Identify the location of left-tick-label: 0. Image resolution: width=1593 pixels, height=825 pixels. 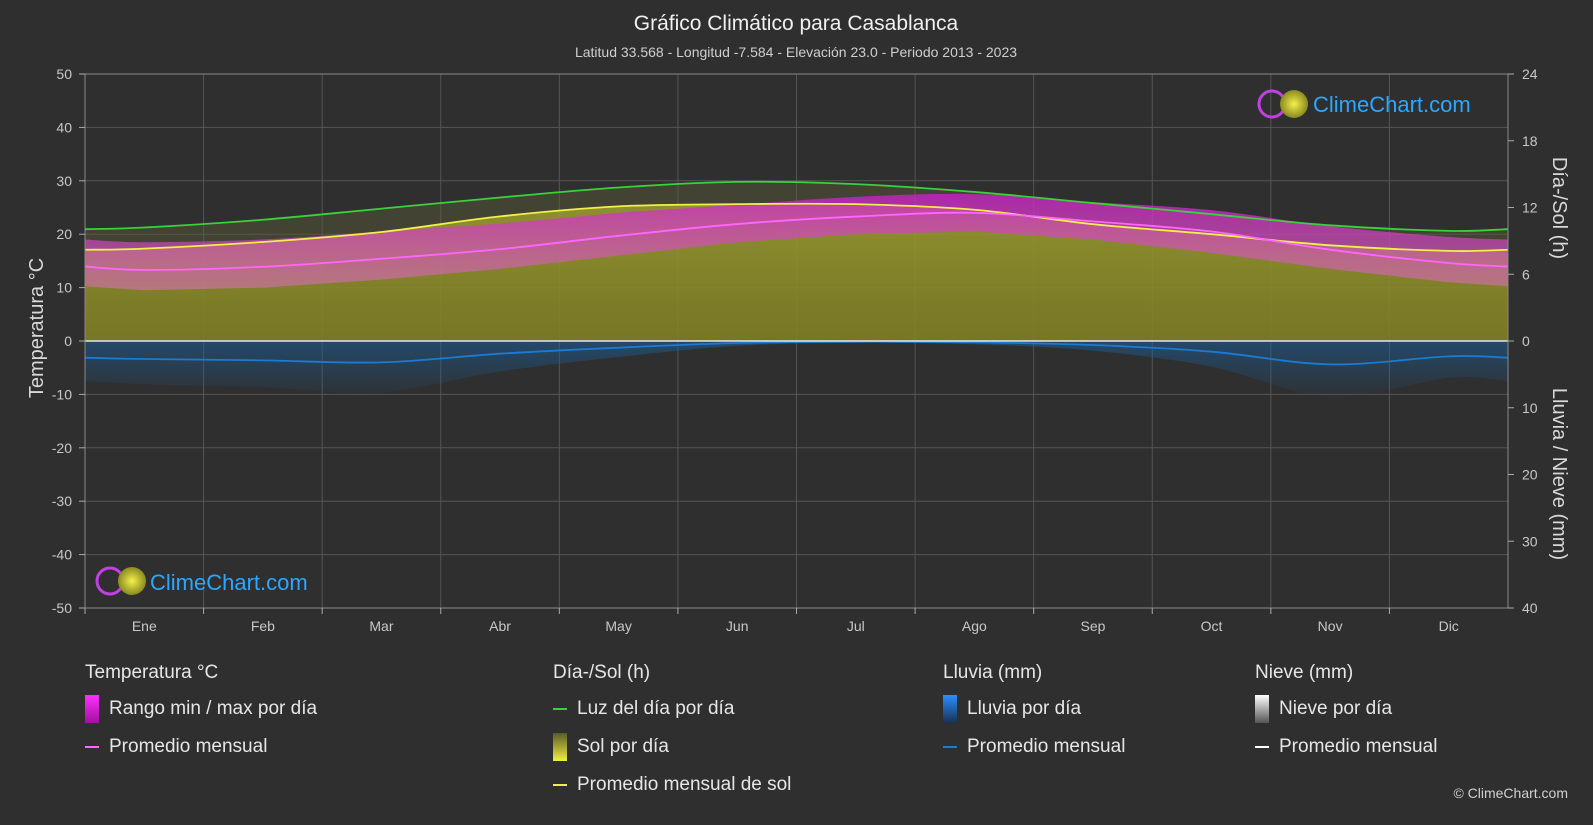
(68, 341).